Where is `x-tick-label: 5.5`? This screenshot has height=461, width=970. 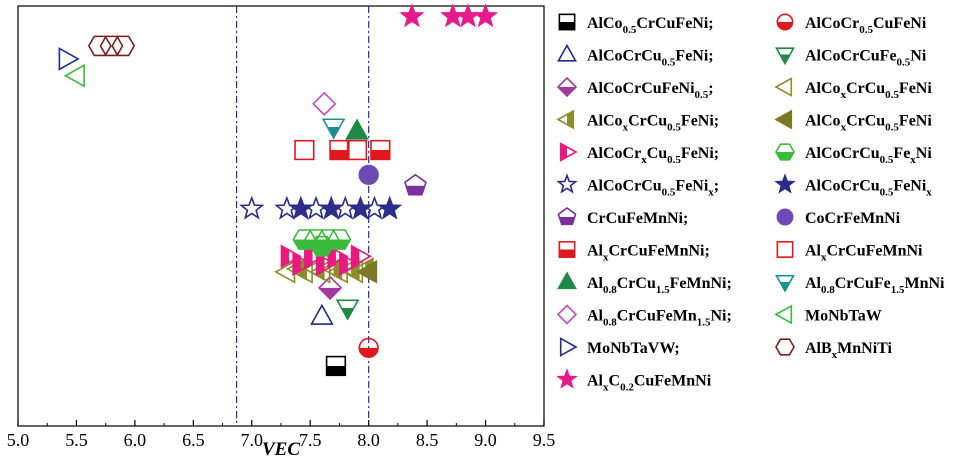
x-tick-label: 5.5 is located at coordinates (76, 440).